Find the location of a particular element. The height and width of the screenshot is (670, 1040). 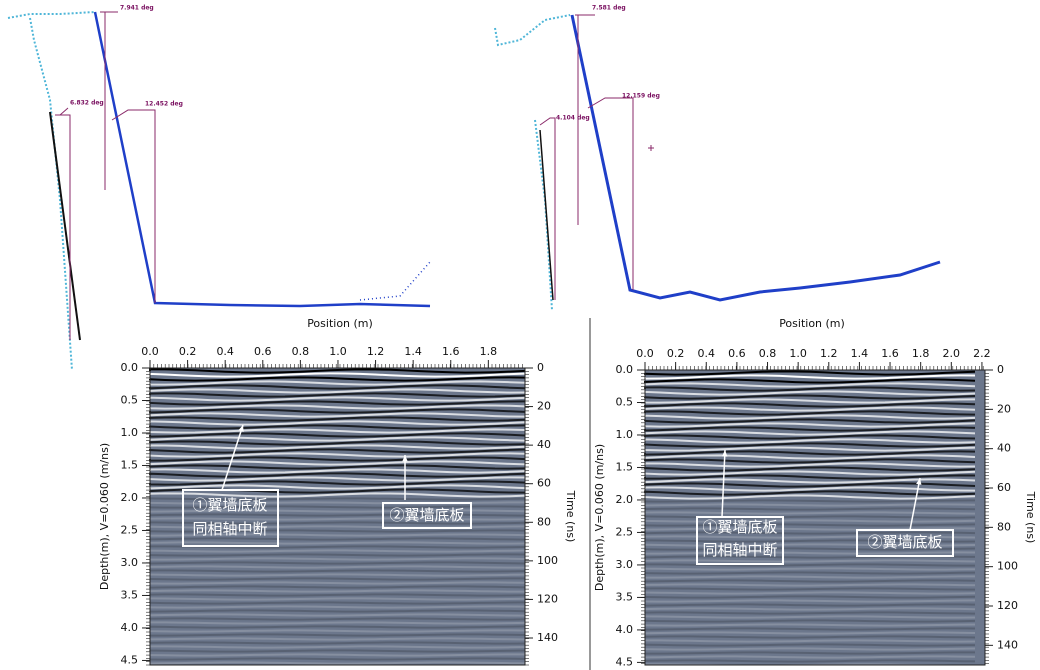

x-axis-label: Position (m) is located at coordinates (340, 323).